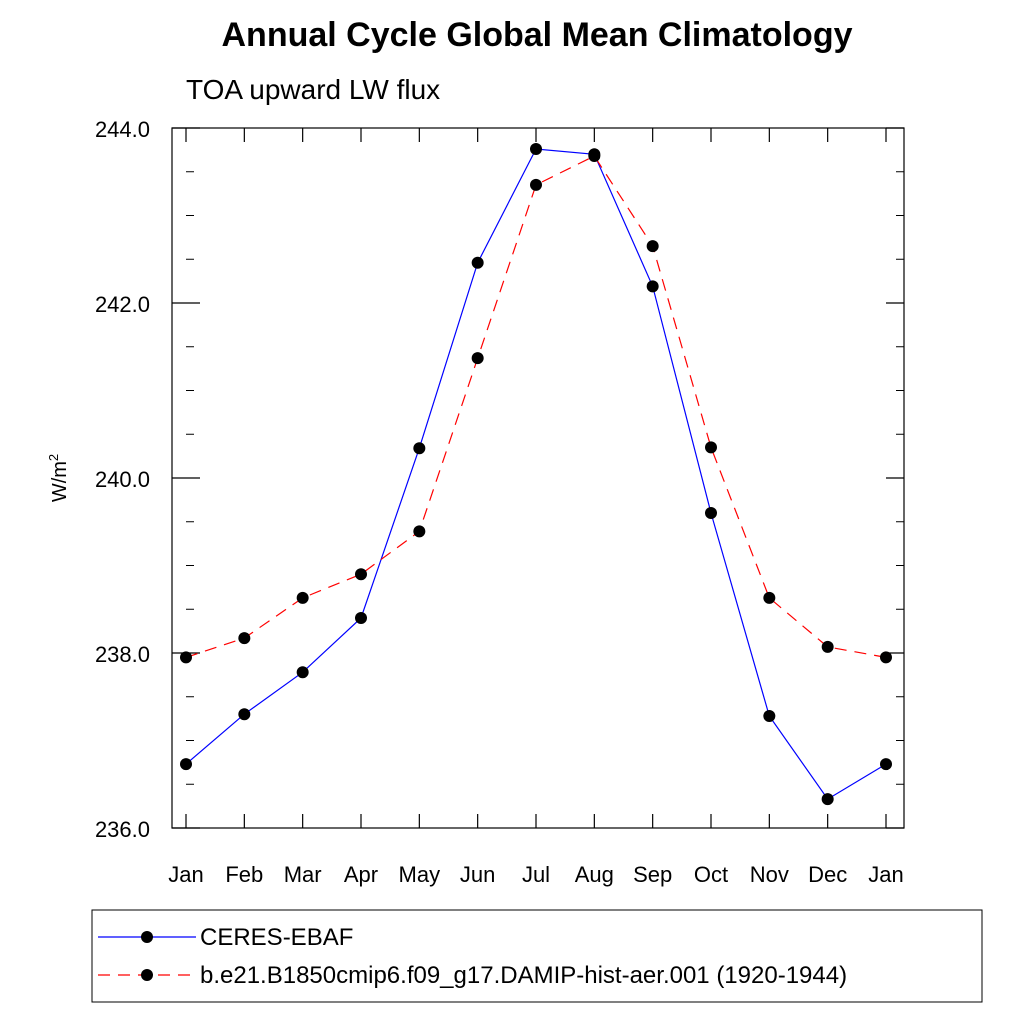 The height and width of the screenshot is (1024, 1024). What do you see at coordinates (147, 975) in the screenshot?
I see `legend-marker-model` at bounding box center [147, 975].